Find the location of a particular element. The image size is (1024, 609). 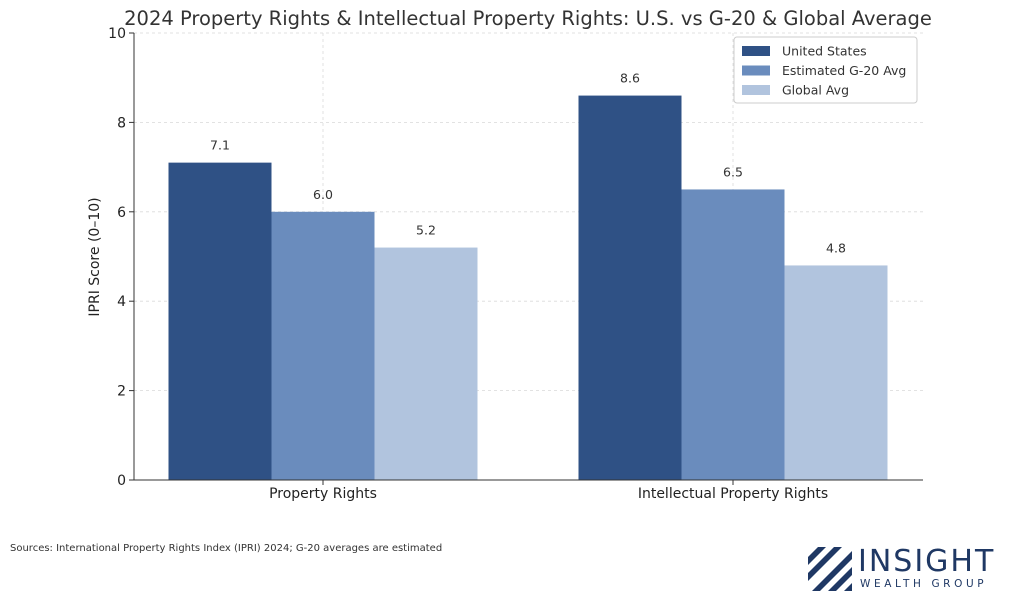

legend-entry: Estimated G-20 Avg is located at coordinates (844, 70).